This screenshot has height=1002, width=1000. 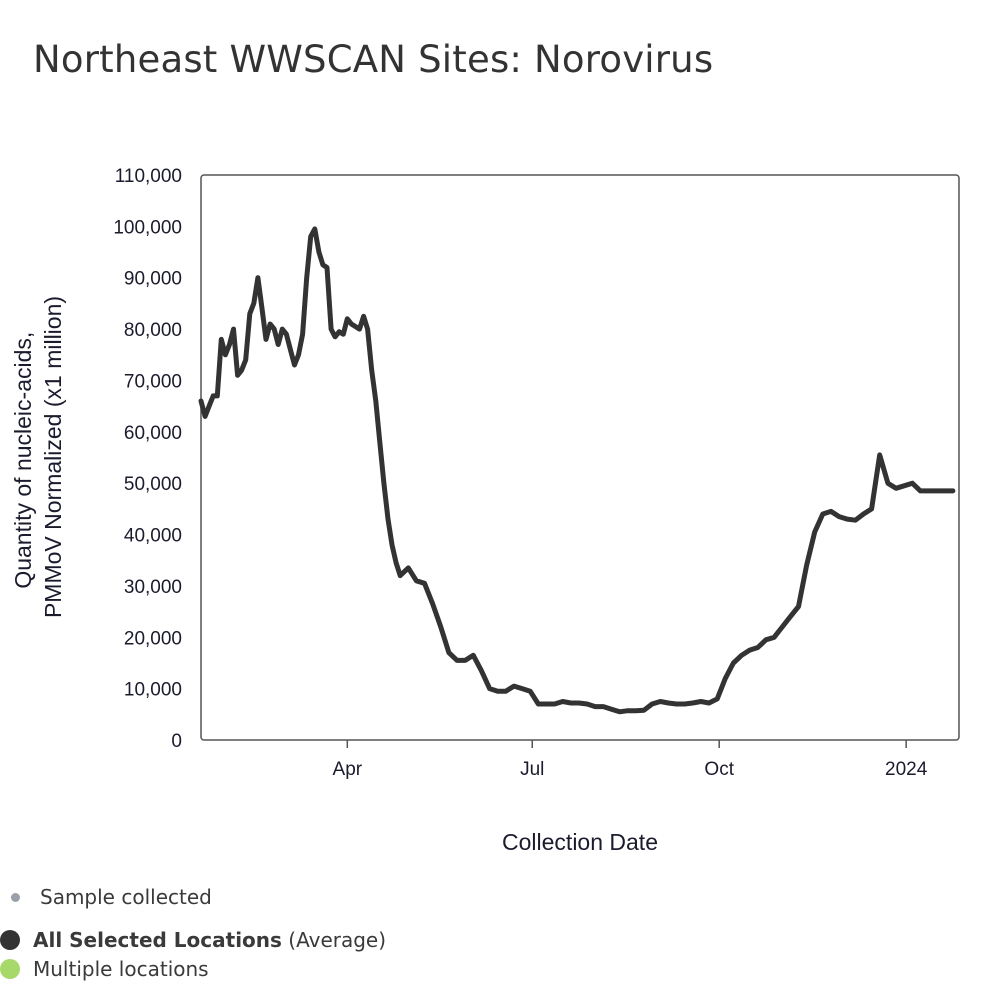 What do you see at coordinates (719, 769) in the screenshot?
I see `x-tick-label: Oct` at bounding box center [719, 769].